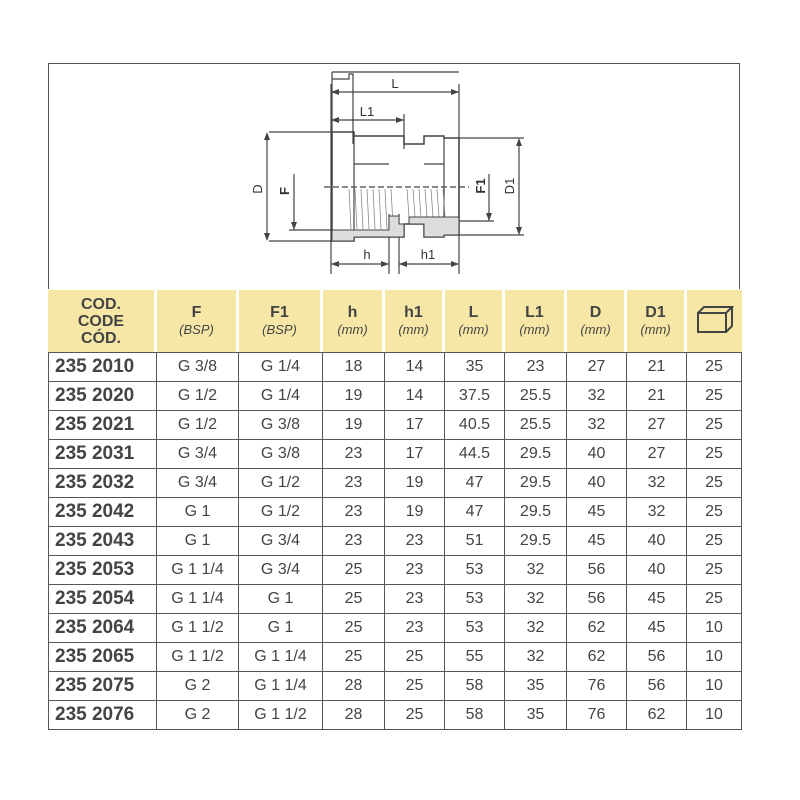 The image size is (800, 800). Describe the element at coordinates (536, 715) in the screenshot. I see `table-cell: 35` at that location.